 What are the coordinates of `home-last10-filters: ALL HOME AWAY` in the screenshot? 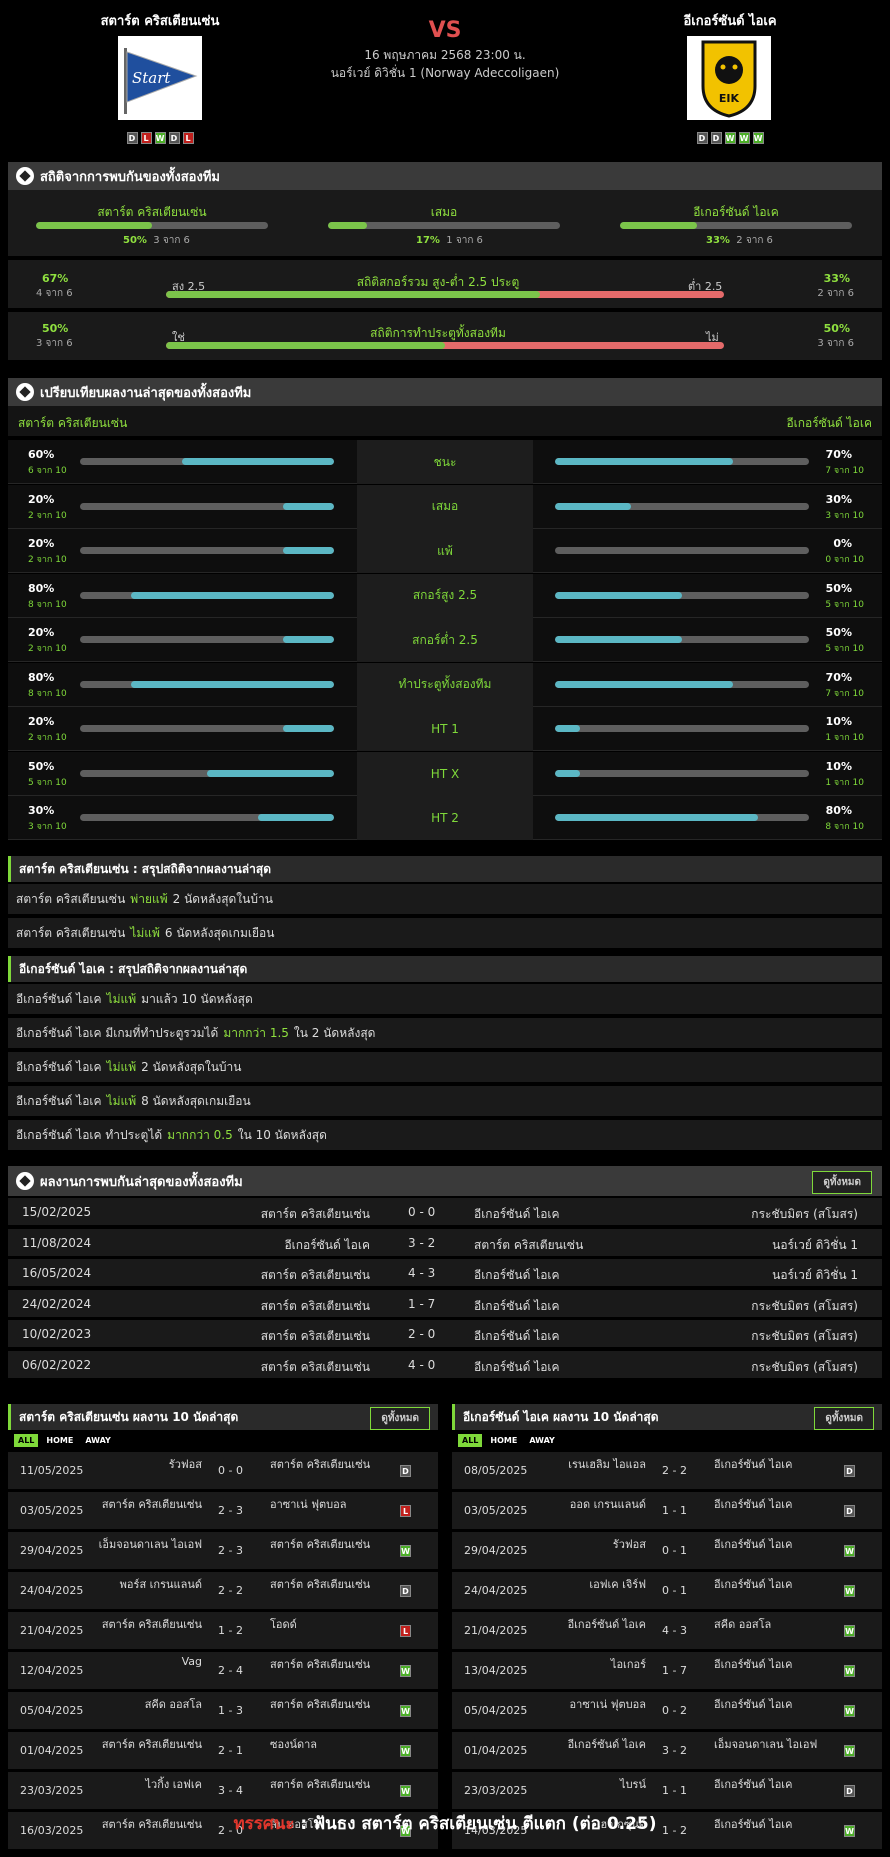 It's located at (64, 1440).